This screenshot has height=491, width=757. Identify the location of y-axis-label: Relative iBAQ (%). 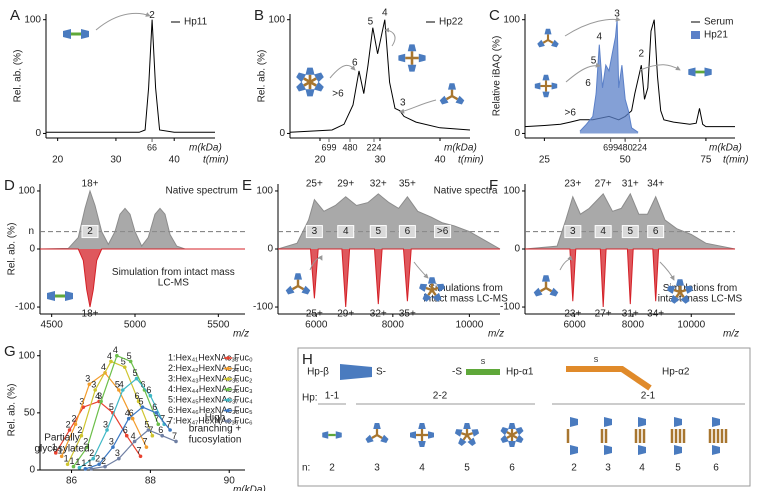
(497, 76).